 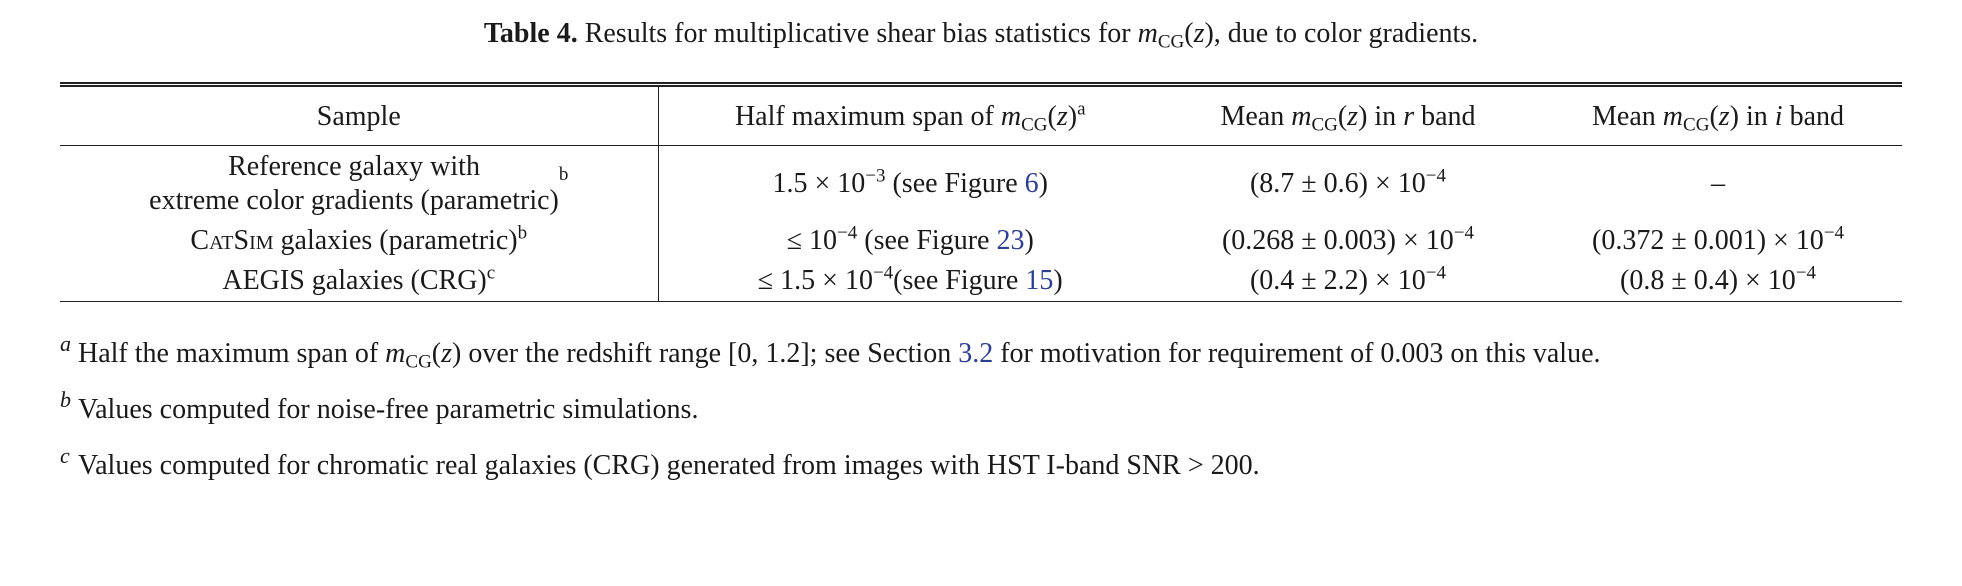 I want to click on text-line: extreme color gradients (parametric), so click(x=354, y=200).